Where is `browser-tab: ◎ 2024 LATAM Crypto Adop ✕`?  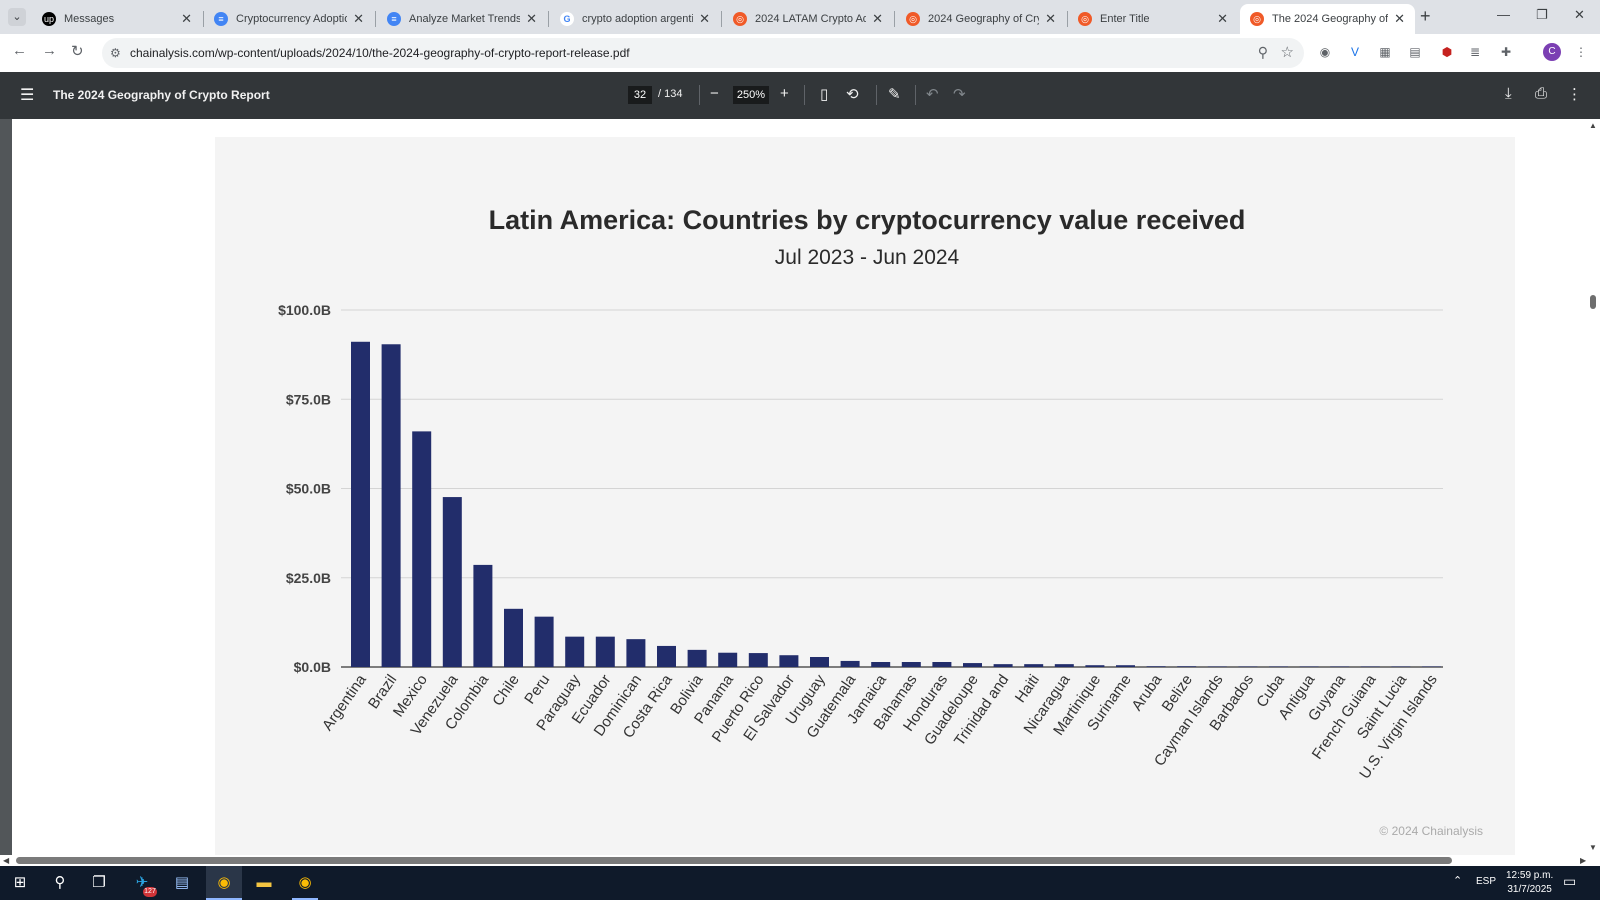
browser-tab: ◎ 2024 LATAM Crypto Adop ✕ is located at coordinates (808, 19).